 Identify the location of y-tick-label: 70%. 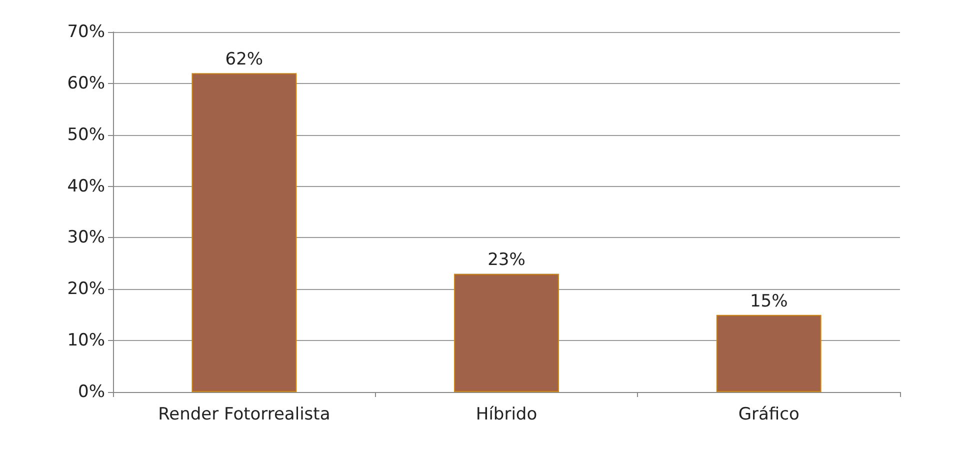
(86, 32).